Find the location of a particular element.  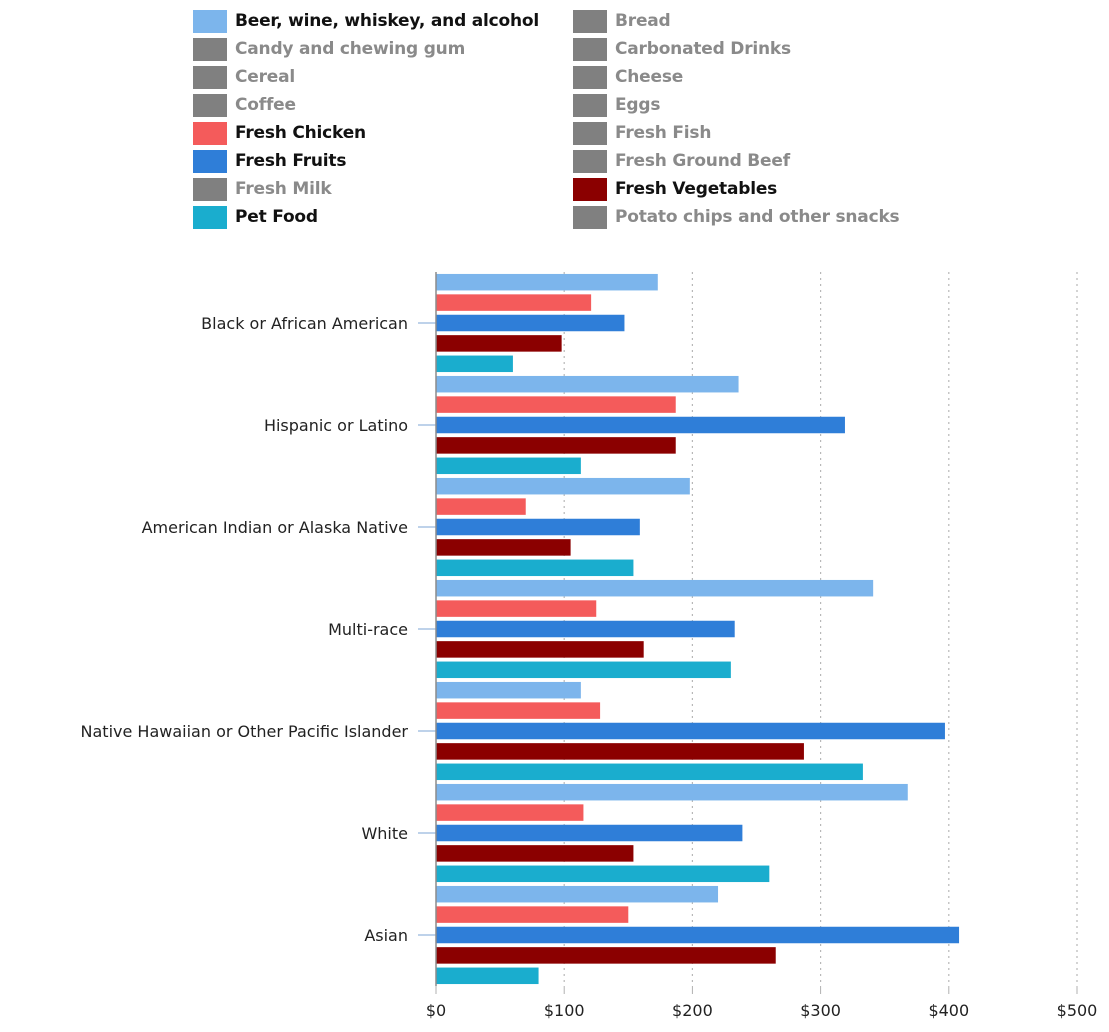

x-tick-label: $0 is located at coordinates (436, 1010).